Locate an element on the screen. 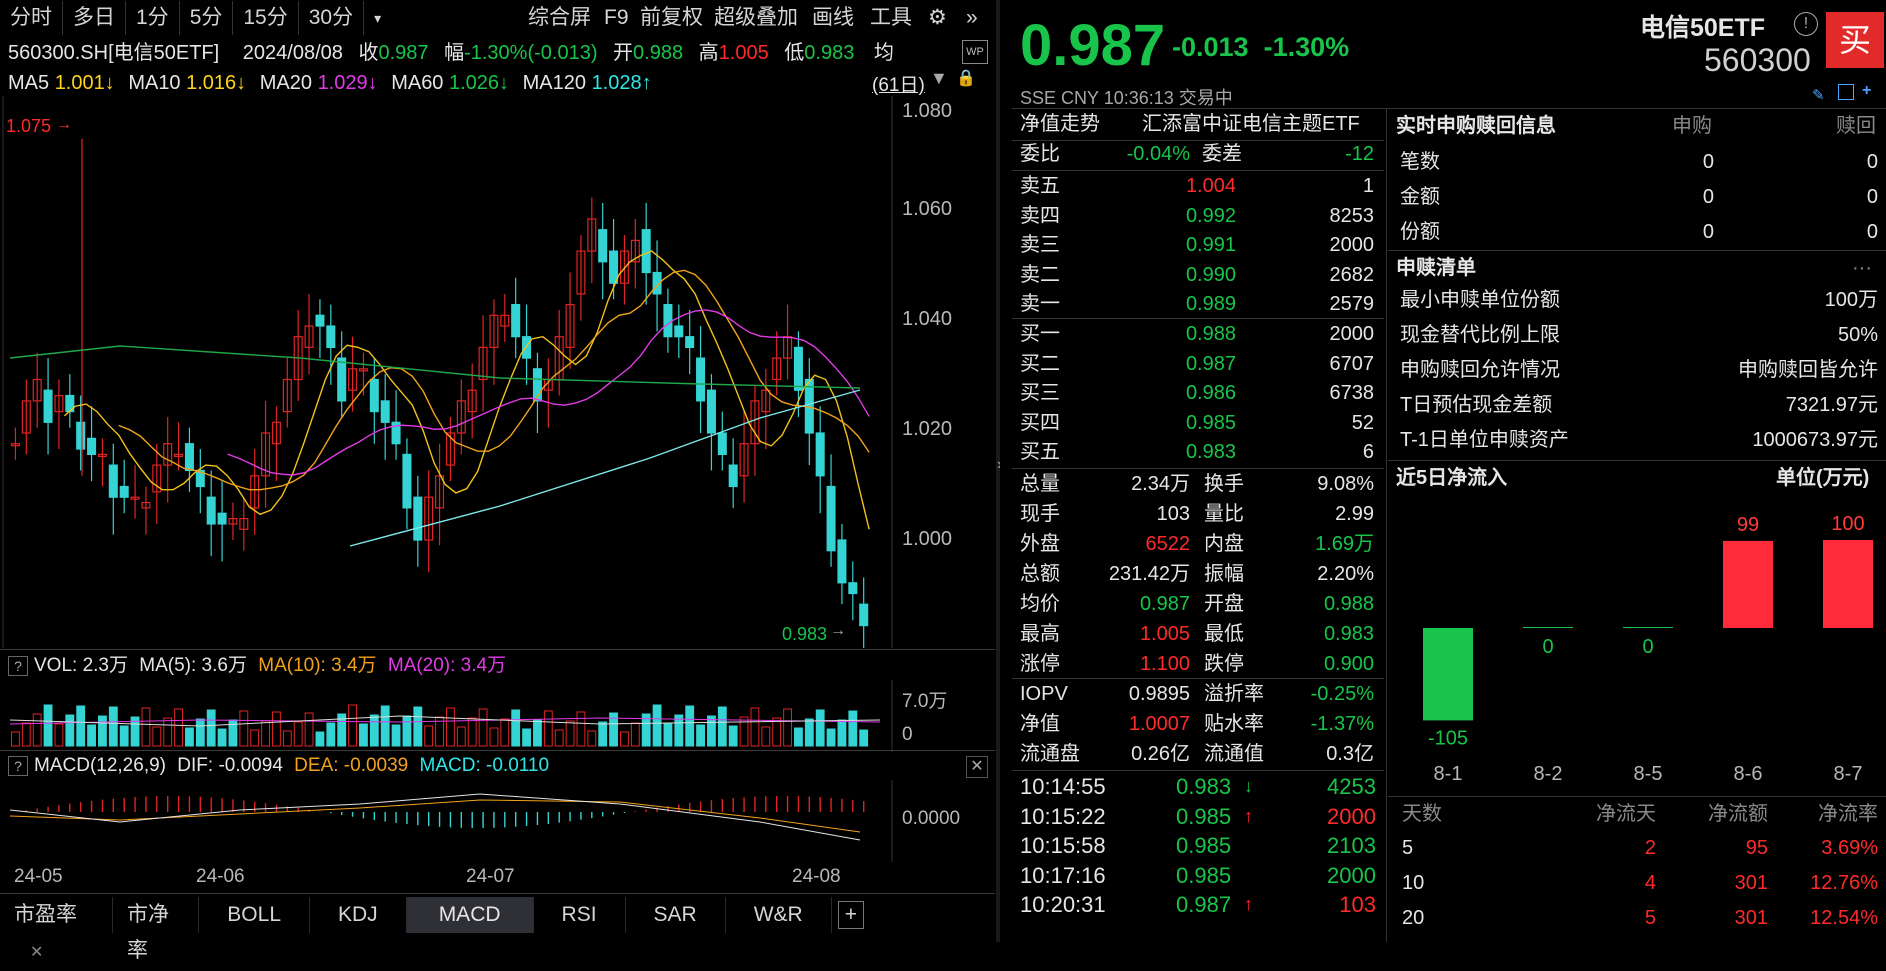  list-row-label: 申购赎回允许情况 is located at coordinates (1480, 370).